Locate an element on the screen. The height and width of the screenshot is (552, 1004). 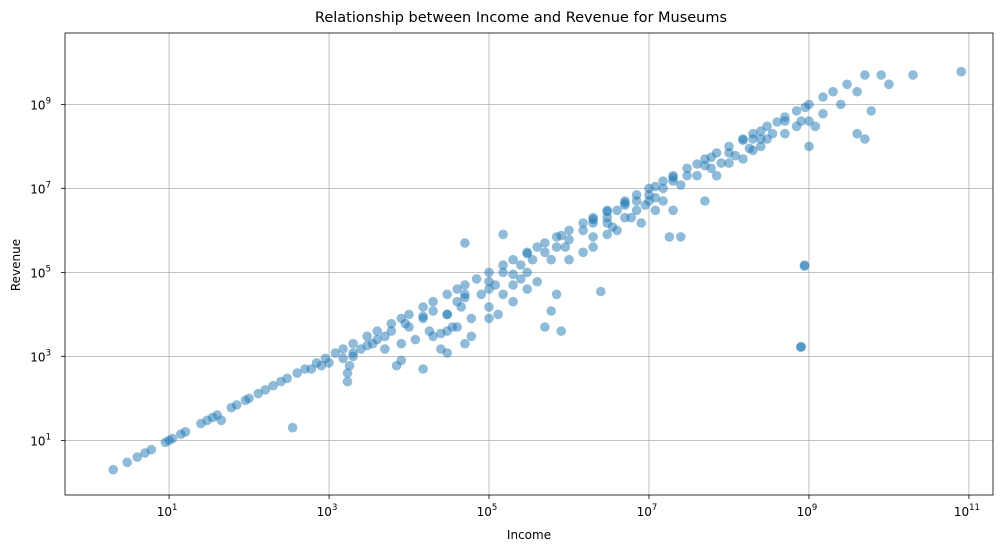
y-tick-label: 10⁷ is located at coordinates (40, 188).